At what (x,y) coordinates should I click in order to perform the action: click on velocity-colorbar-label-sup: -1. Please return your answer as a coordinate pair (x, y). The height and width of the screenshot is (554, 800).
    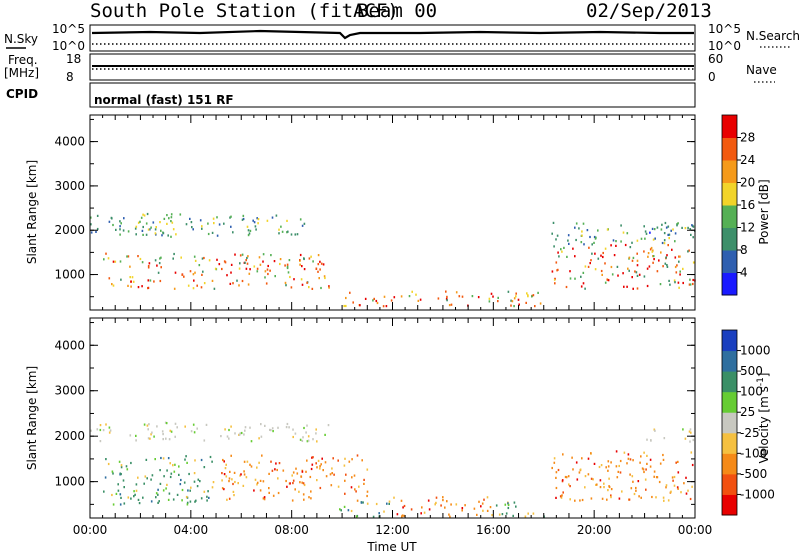
    Looking at the image, I should click on (761, 381).